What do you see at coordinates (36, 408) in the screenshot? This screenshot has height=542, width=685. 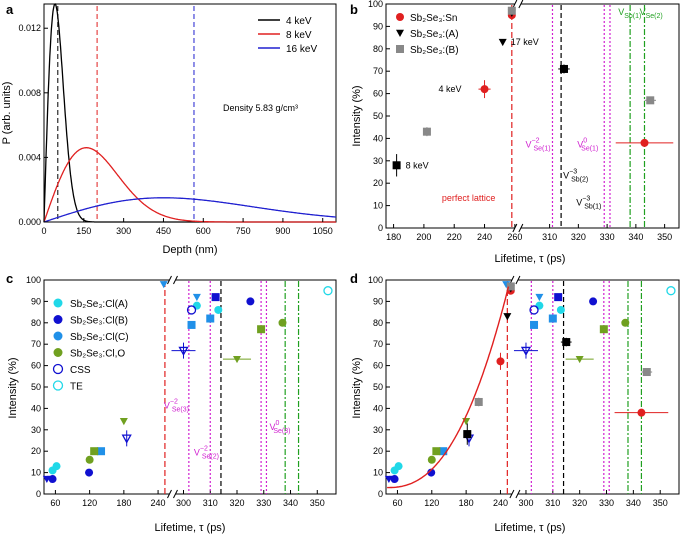 I see `c-content-ytick-label: 40` at bounding box center [36, 408].